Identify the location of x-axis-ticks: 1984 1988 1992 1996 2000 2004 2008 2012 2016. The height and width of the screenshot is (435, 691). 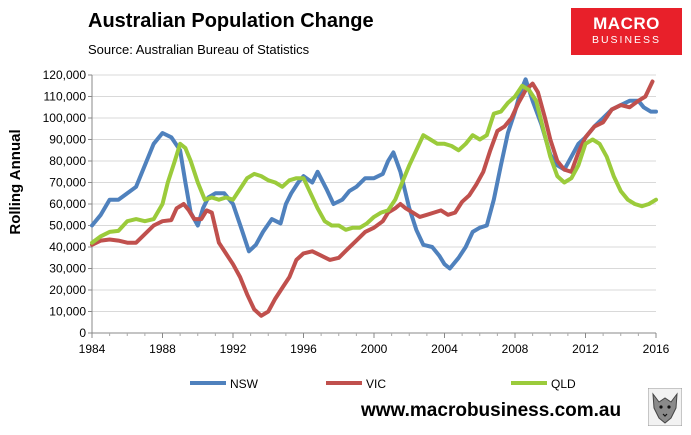
(374, 344).